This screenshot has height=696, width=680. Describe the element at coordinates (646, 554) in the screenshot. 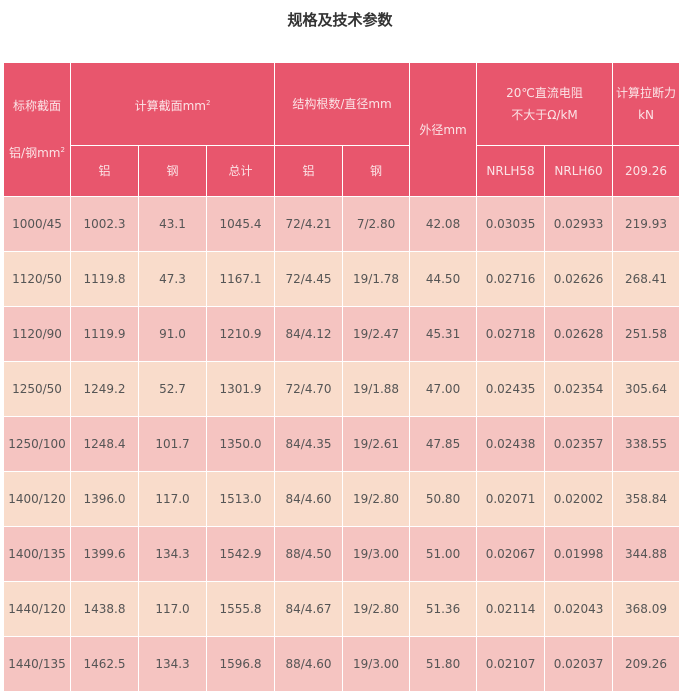

I see `table-cell: 344.88` at that location.